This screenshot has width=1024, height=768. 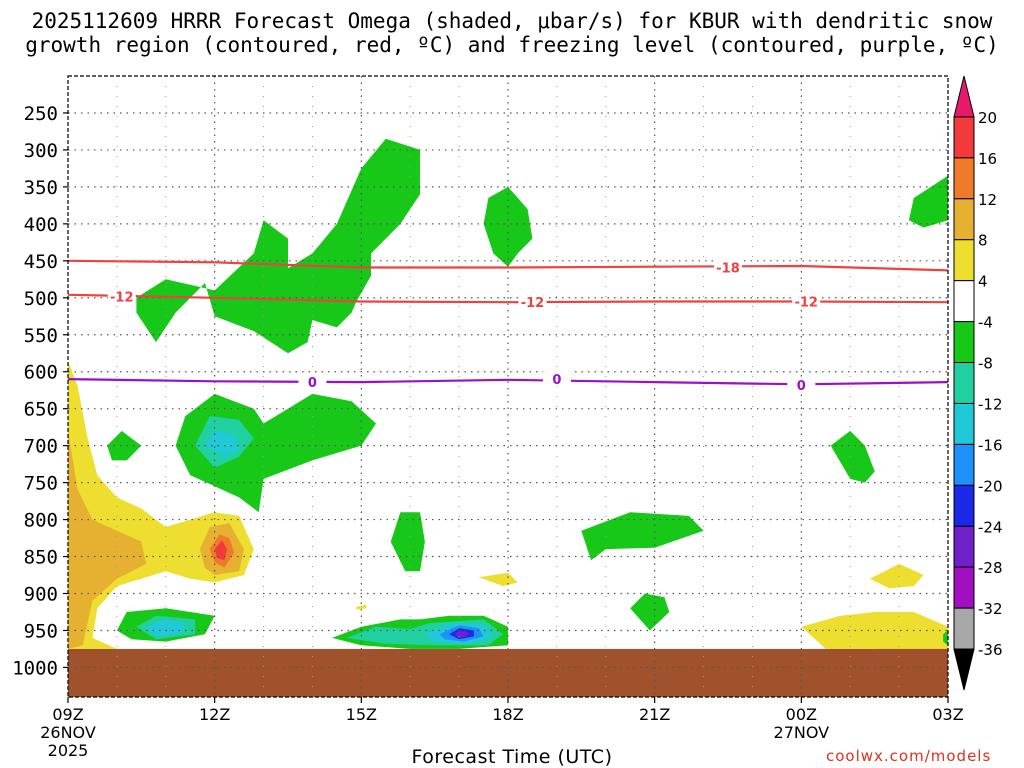 What do you see at coordinates (67, 714) in the screenshot?
I see `x-tick-label-09Z: 09Z` at bounding box center [67, 714].